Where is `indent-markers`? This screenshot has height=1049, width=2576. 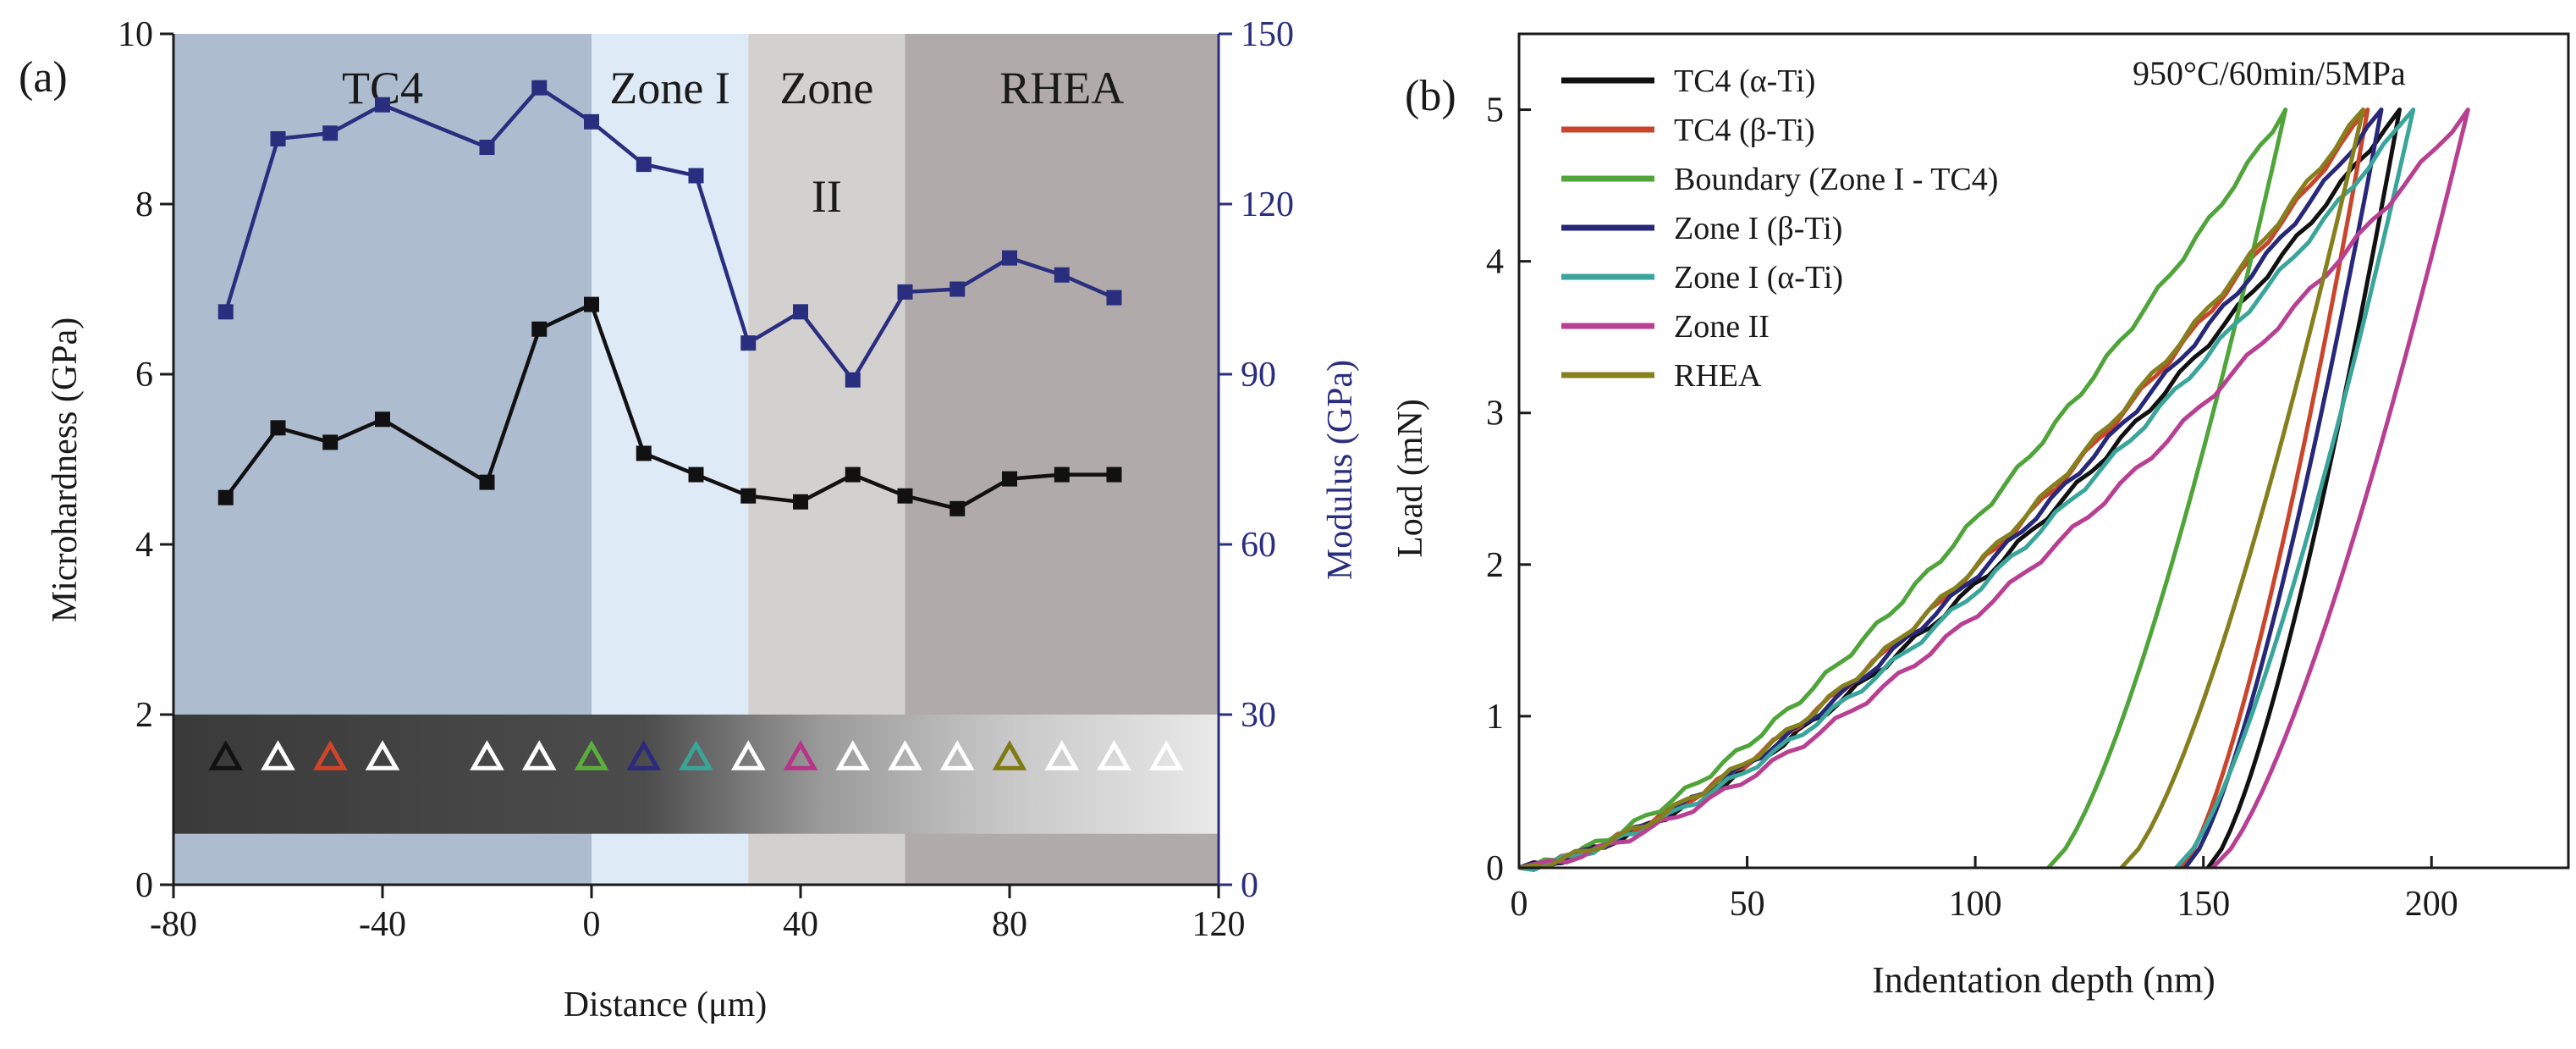 indent-markers is located at coordinates (696, 755).